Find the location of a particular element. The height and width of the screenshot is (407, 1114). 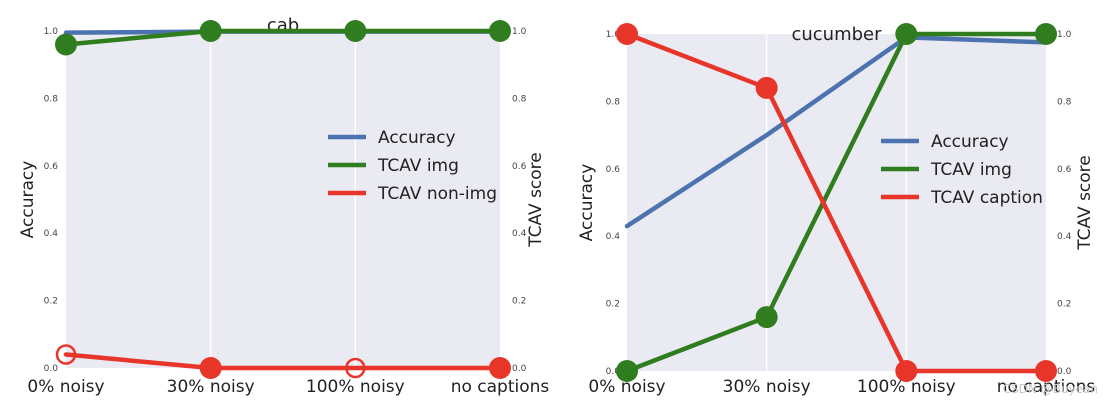

chart-1-legend-label-tcav-img: TCAV img is located at coordinates (971, 170).